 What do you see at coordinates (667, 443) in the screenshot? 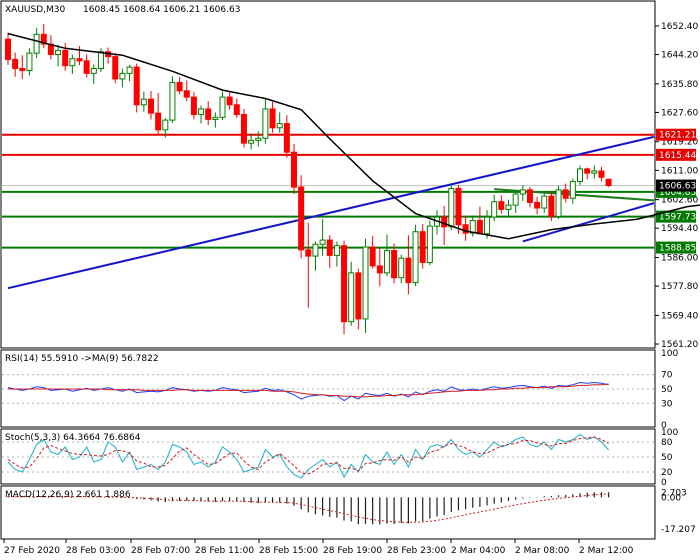
I see `stoch-ytick-label: 80` at bounding box center [667, 443].